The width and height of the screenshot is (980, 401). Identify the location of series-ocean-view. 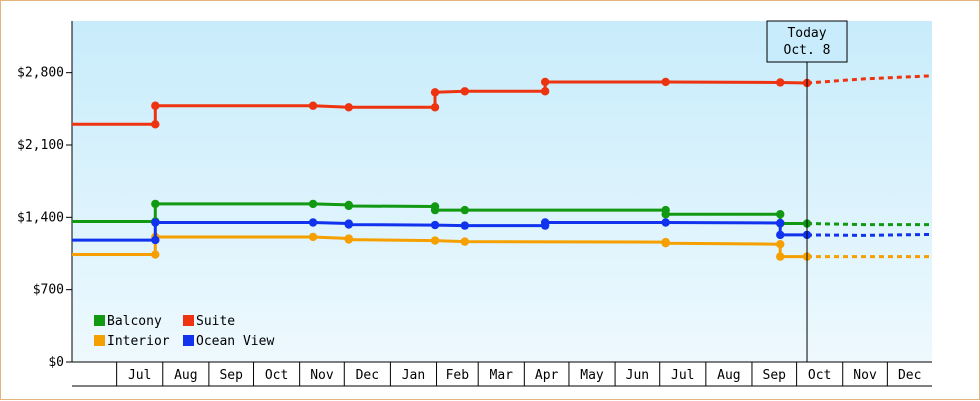
(502, 231).